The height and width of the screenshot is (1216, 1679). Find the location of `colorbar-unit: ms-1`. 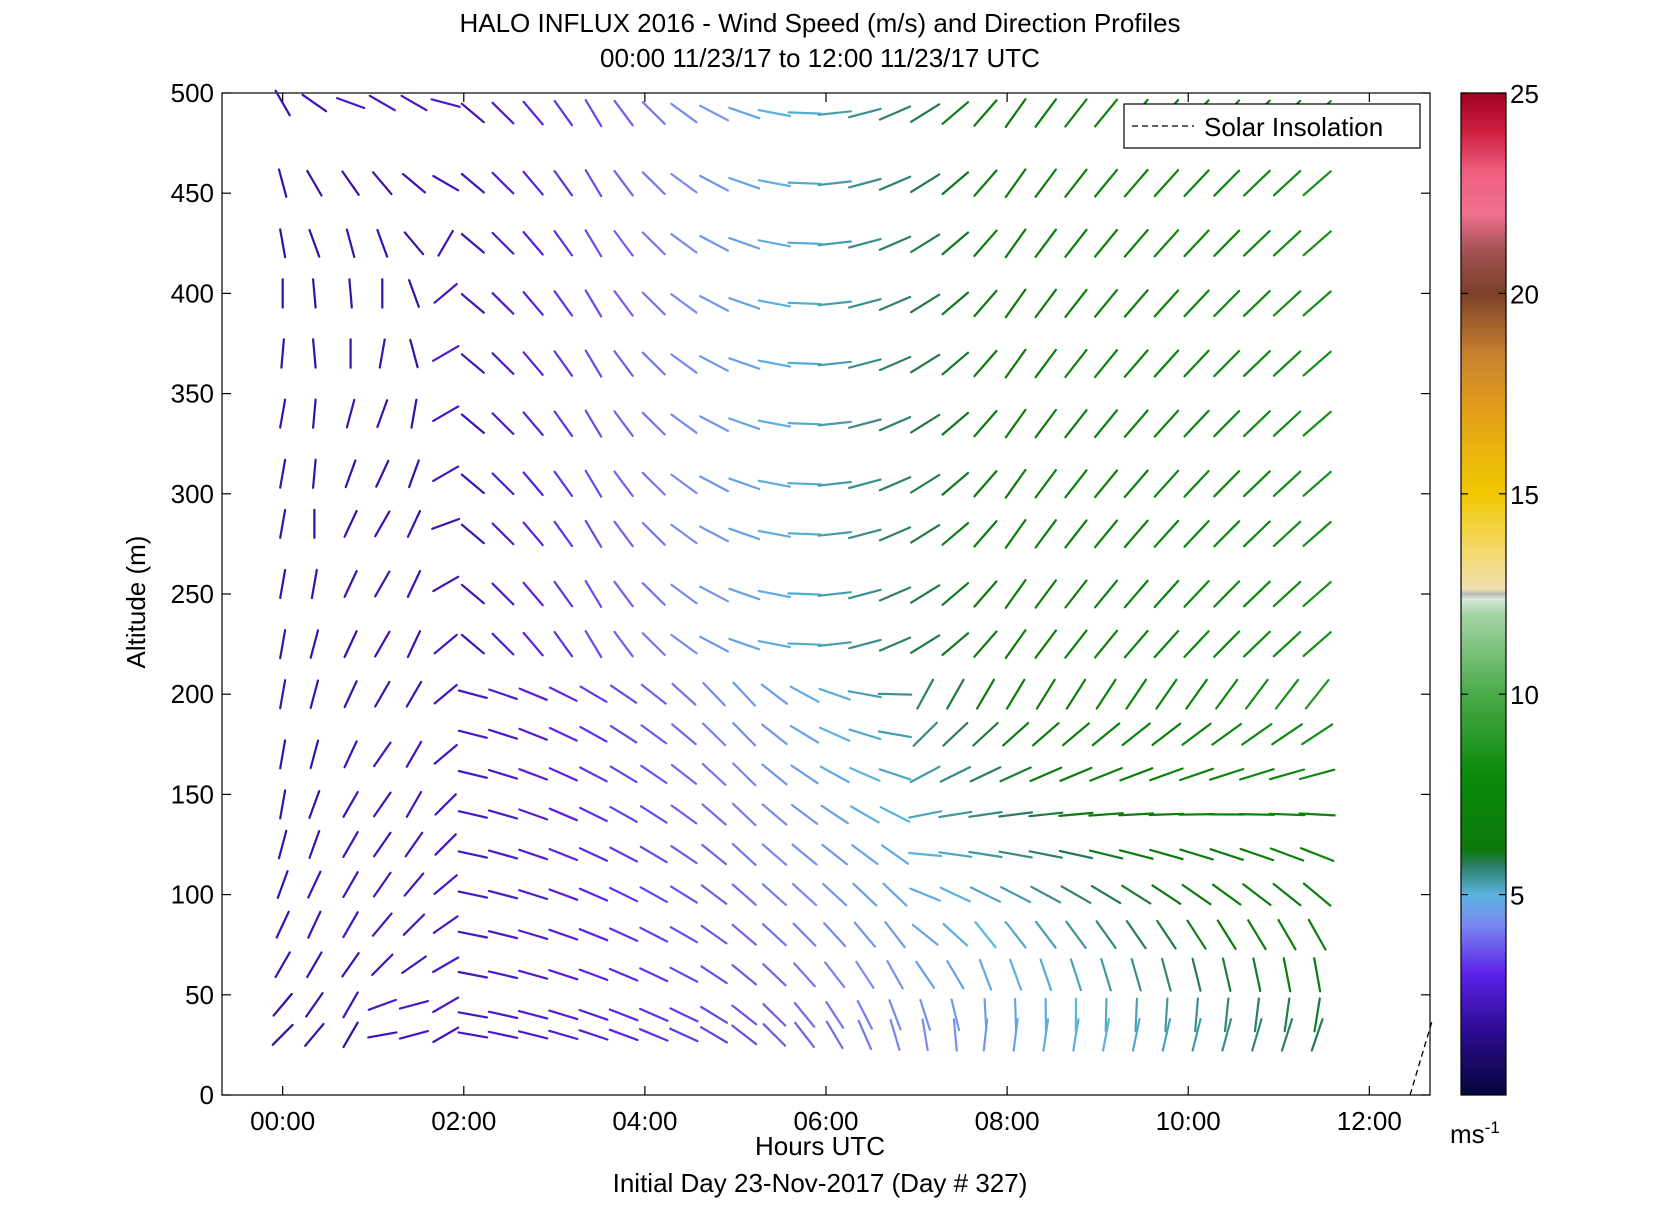

colorbar-unit: ms-1 is located at coordinates (1475, 1133).